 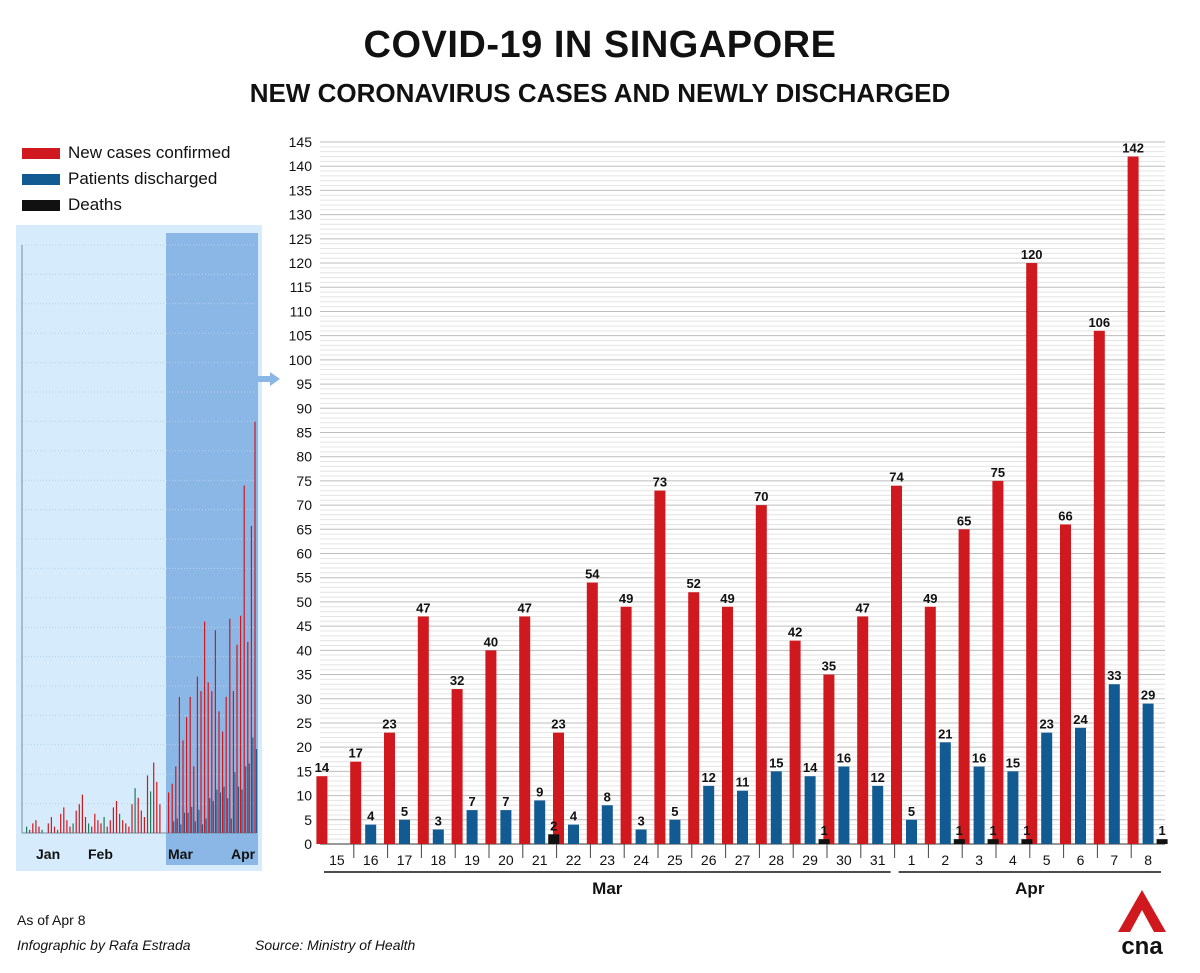 I want to click on y-tick-label: 140, so click(x=301, y=166).